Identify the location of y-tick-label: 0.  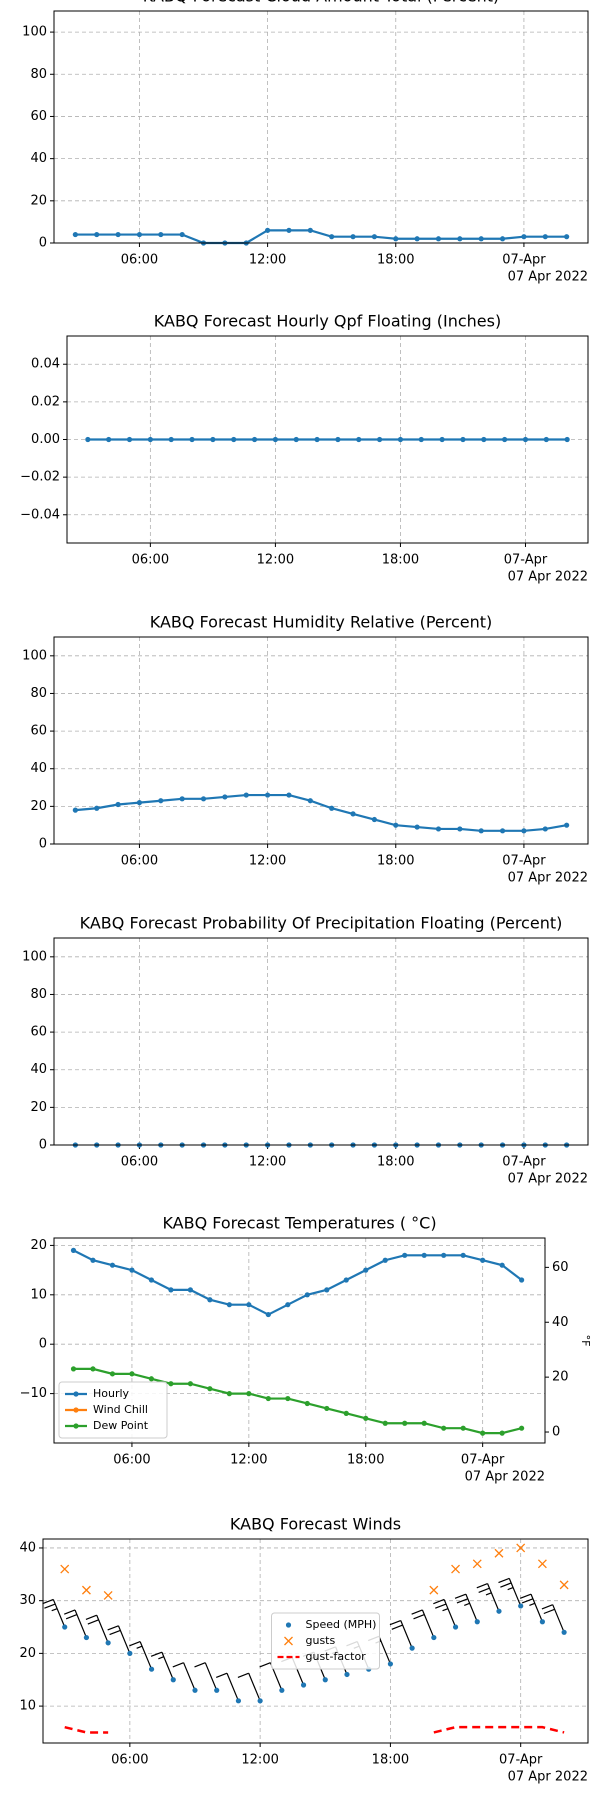
(43, 1344).